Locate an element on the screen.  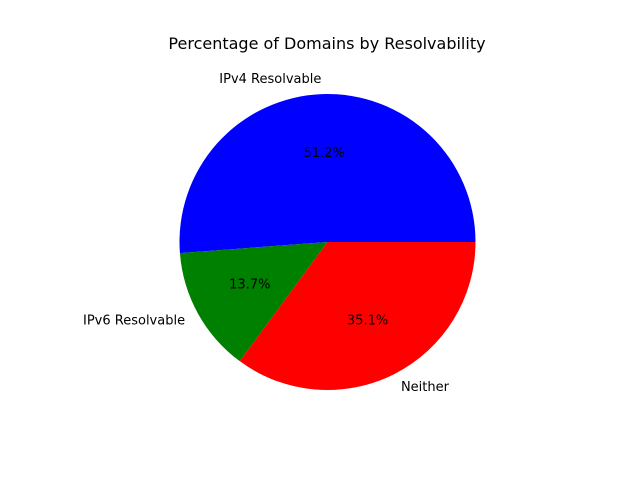
chart-title: Percentage of Domains by Resolvability is located at coordinates (326, 43).